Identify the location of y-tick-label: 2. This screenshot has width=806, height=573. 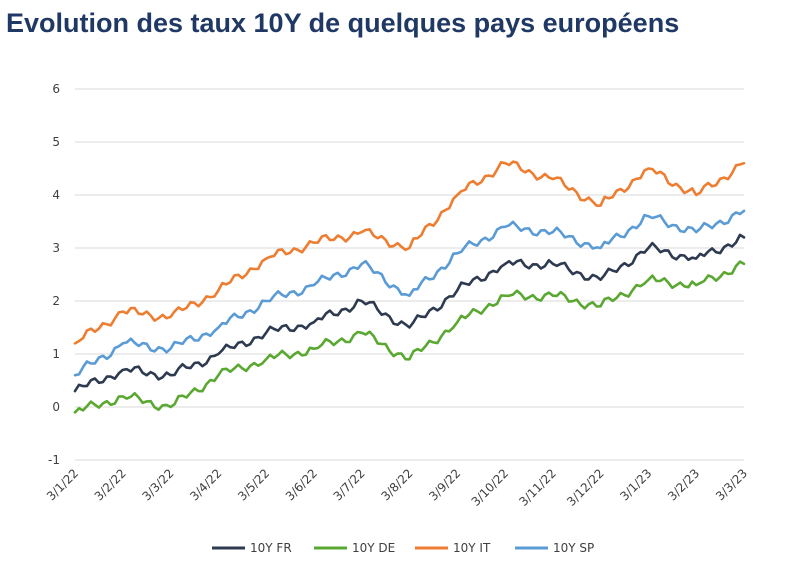
(56, 301).